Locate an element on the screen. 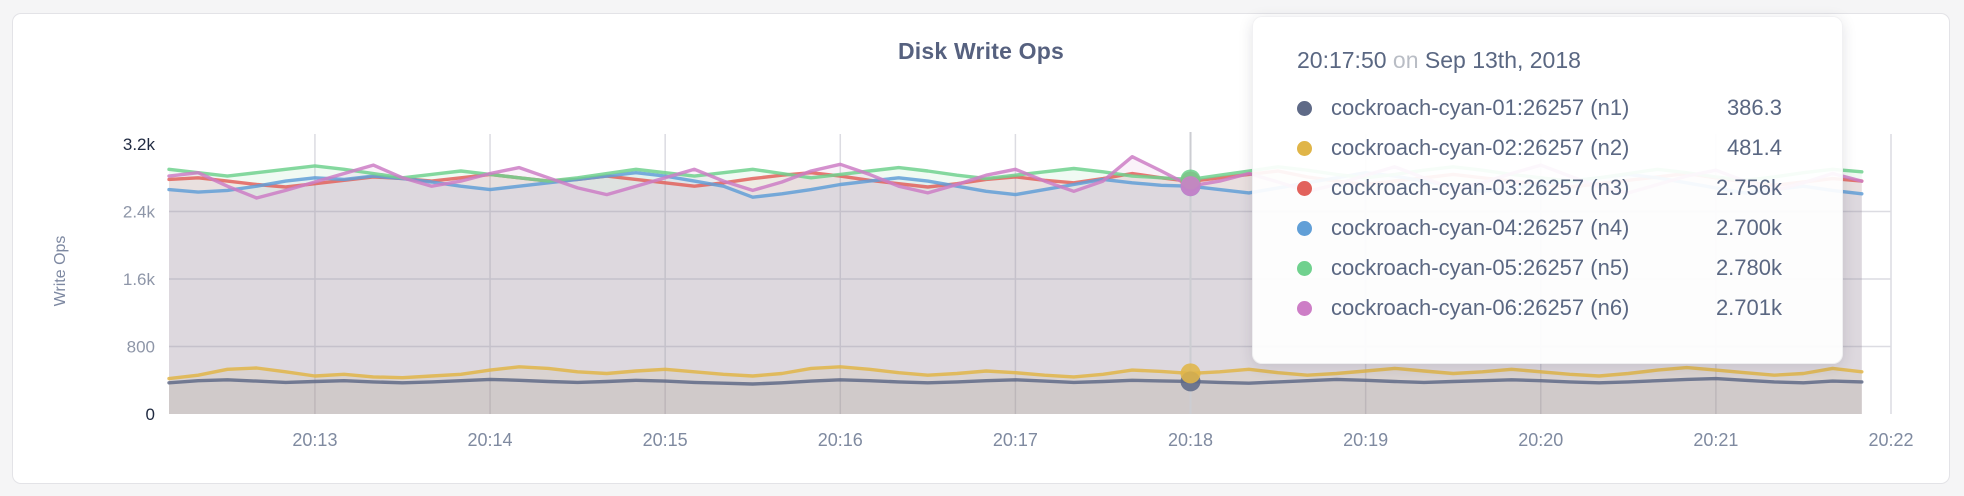  tooltip-row: cockroach-cyan-01:26257 (n1) 386.3 is located at coordinates (1547, 108).